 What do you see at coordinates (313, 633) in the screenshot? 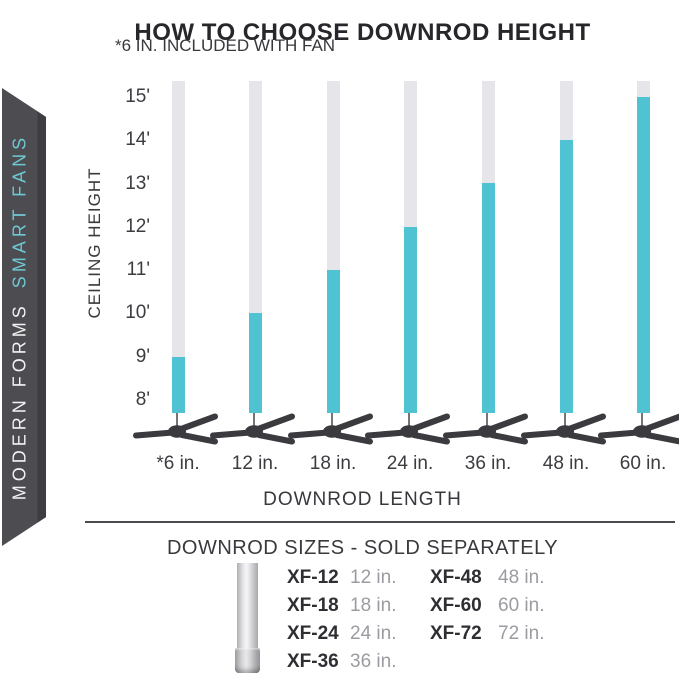
I see `model-code: XF-24` at bounding box center [313, 633].